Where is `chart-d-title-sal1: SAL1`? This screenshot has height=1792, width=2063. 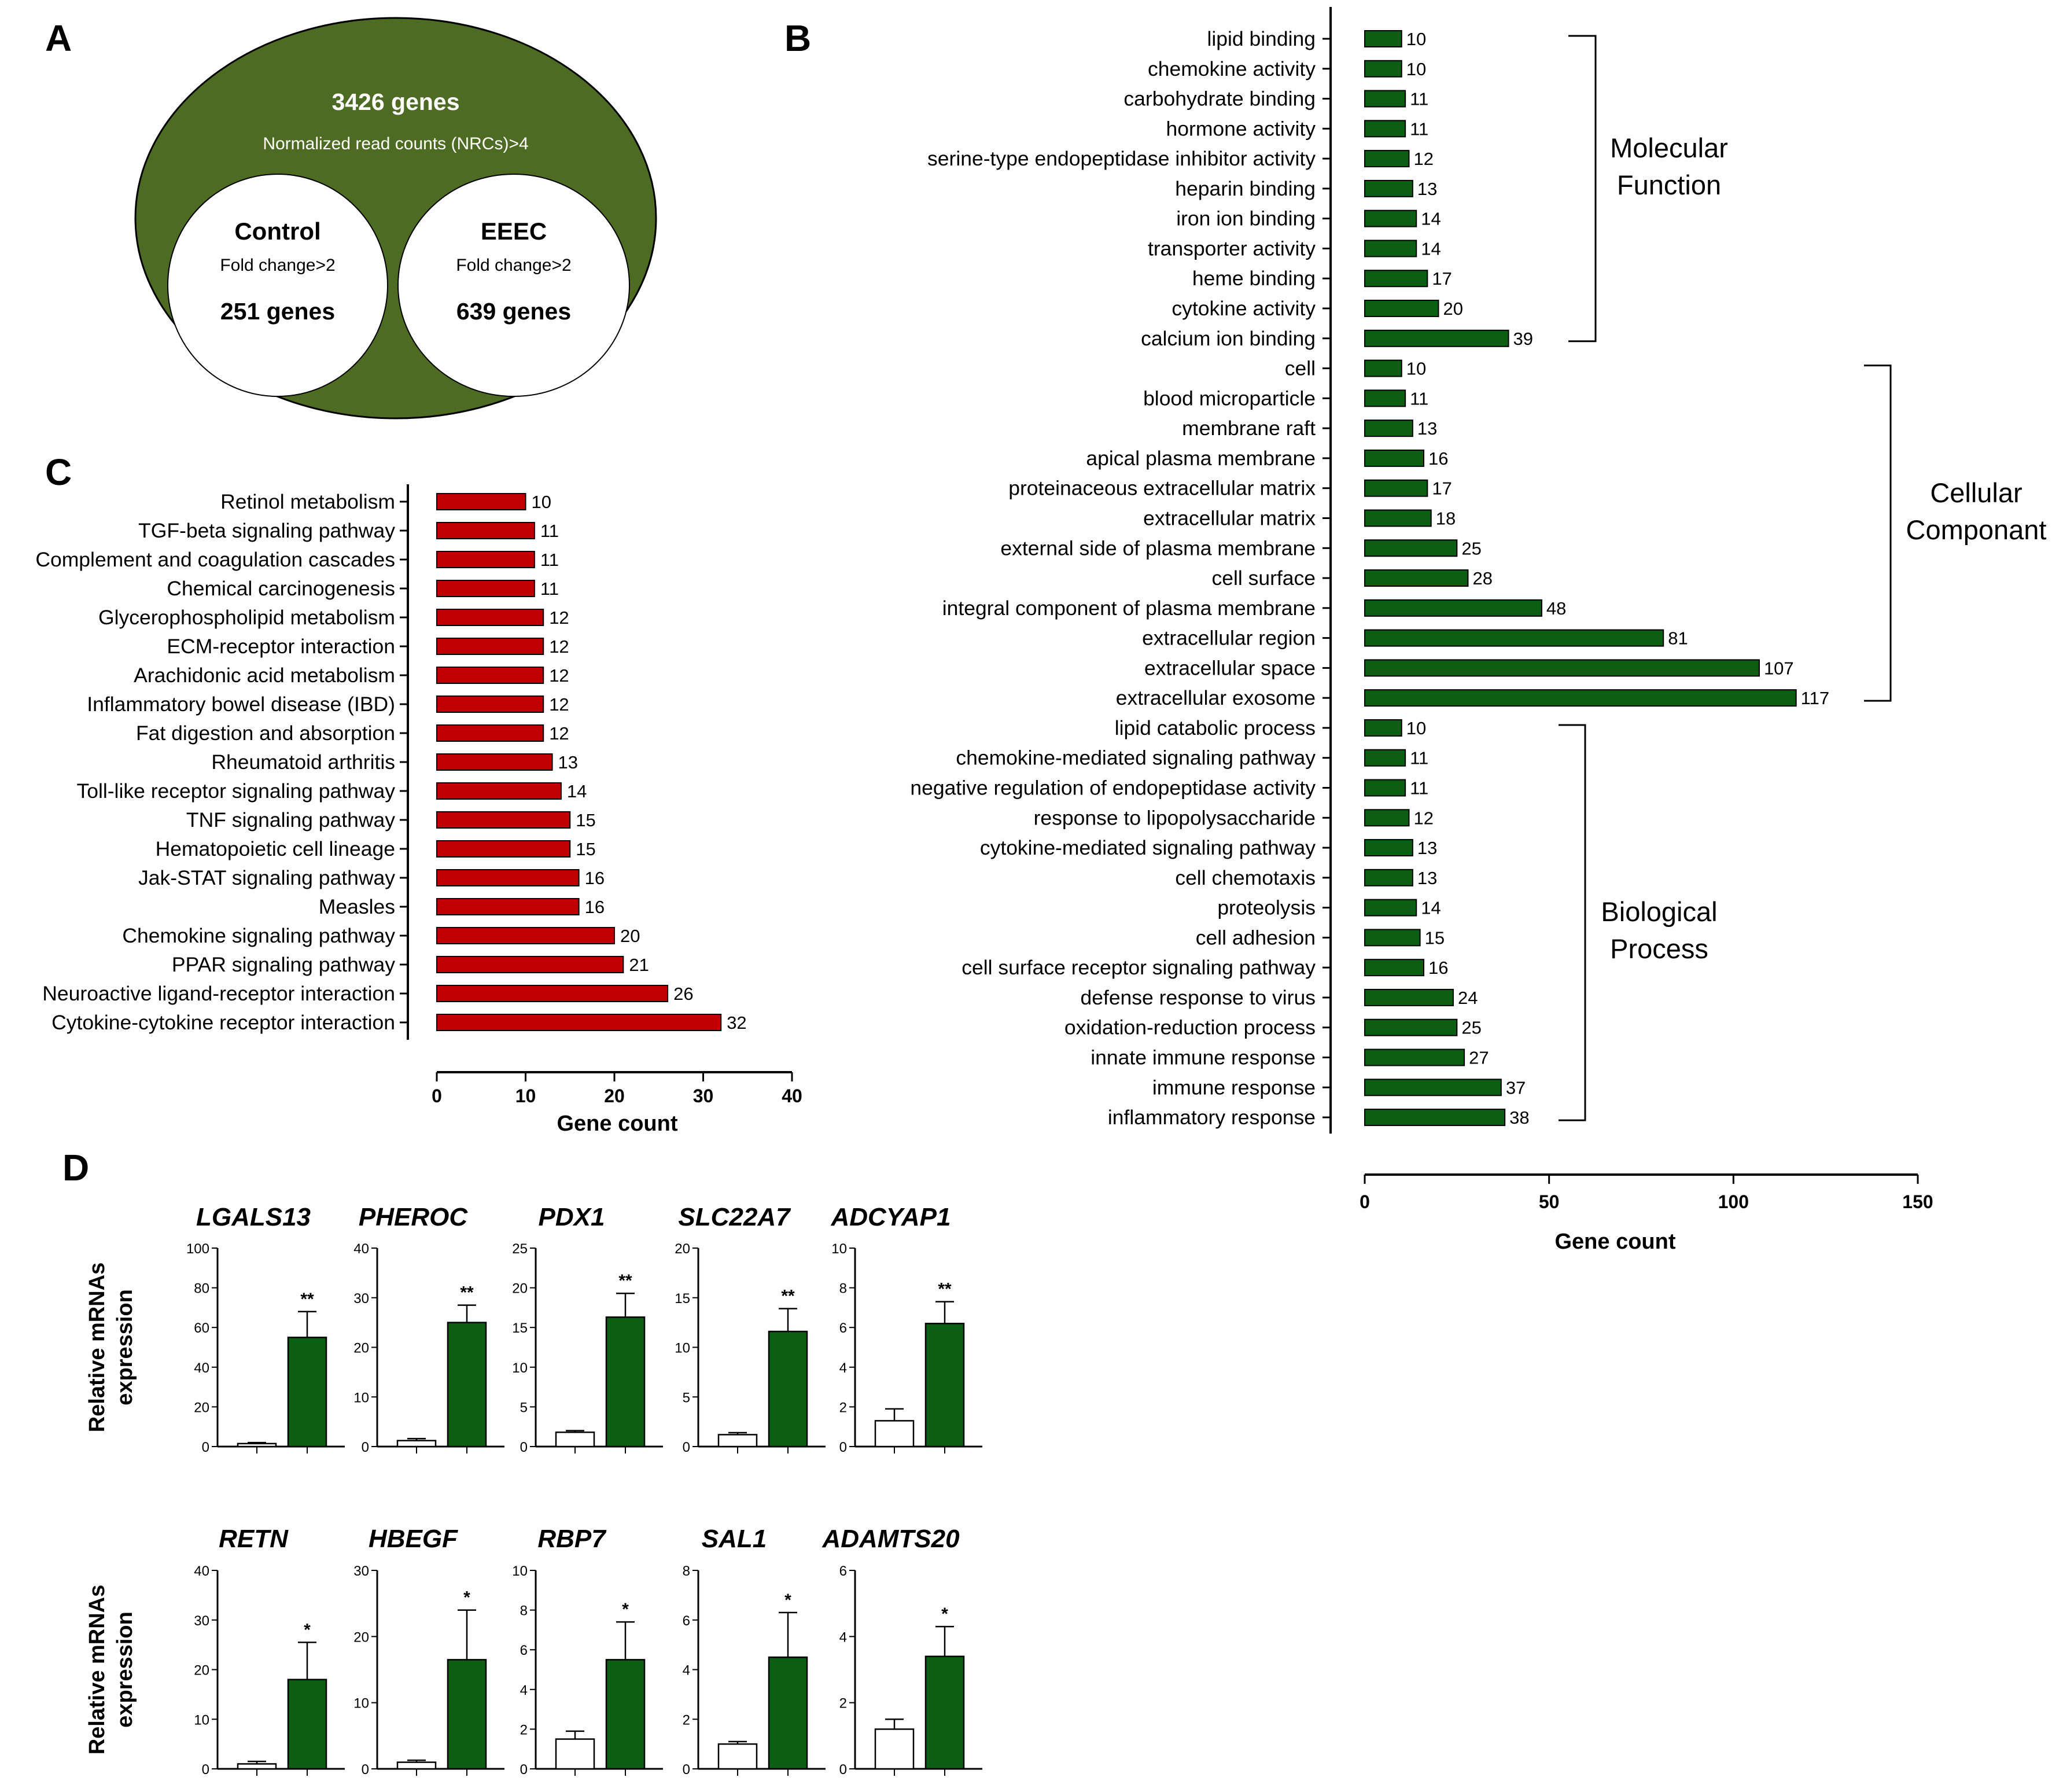
chart-d-title-sal1: SAL1 is located at coordinates (734, 1539).